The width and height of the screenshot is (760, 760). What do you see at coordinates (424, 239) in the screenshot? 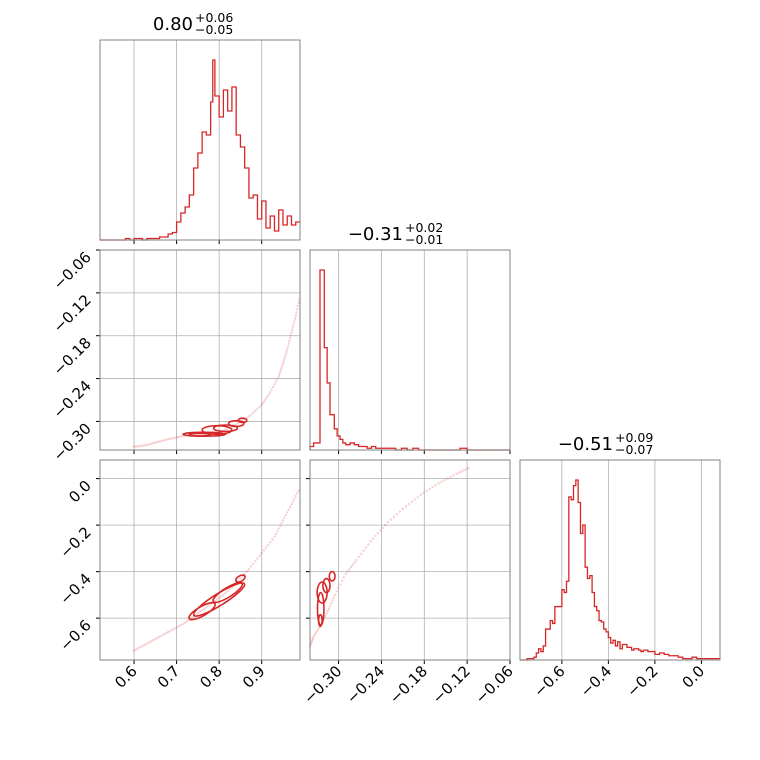
I see `hist-1-title-lower: −0.01` at bounding box center [424, 239].